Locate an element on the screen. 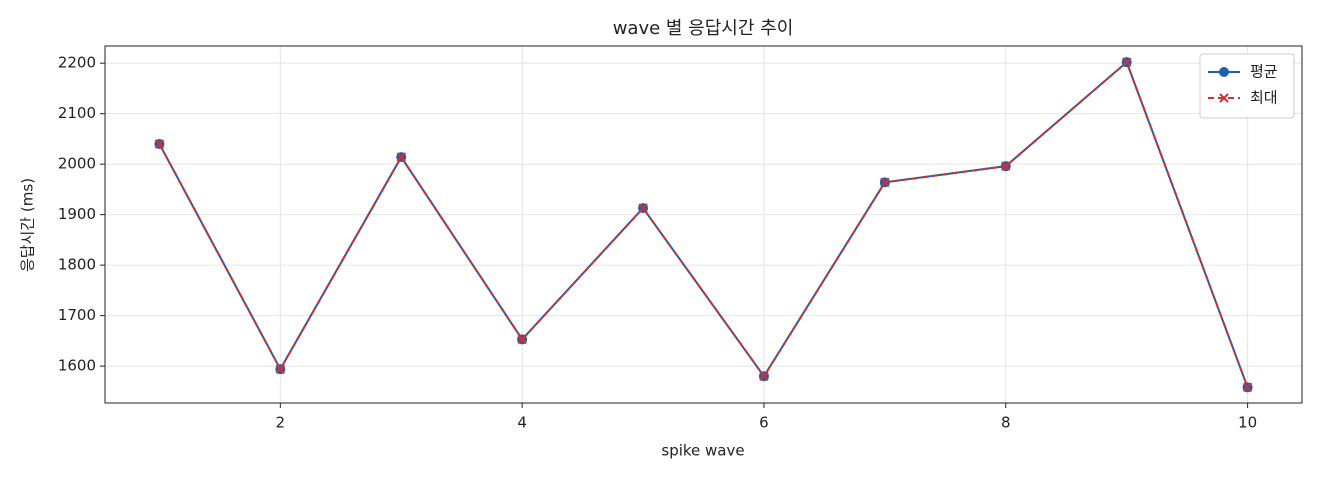  y-tick-label: 2000 is located at coordinates (77, 164).